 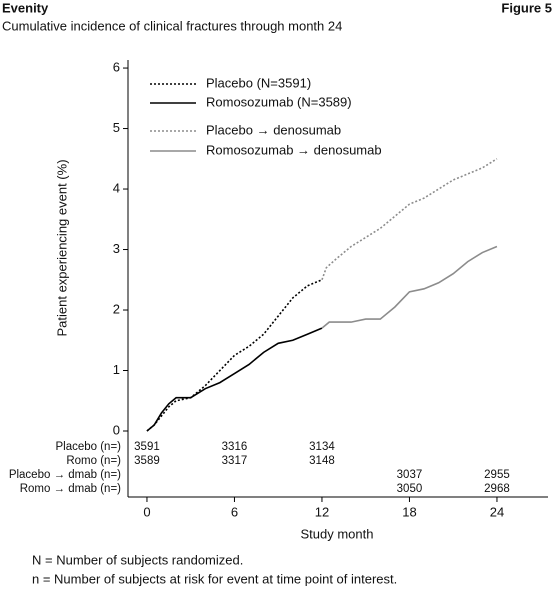 What do you see at coordinates (234, 511) in the screenshot?
I see `x-tick-label: 6` at bounding box center [234, 511].